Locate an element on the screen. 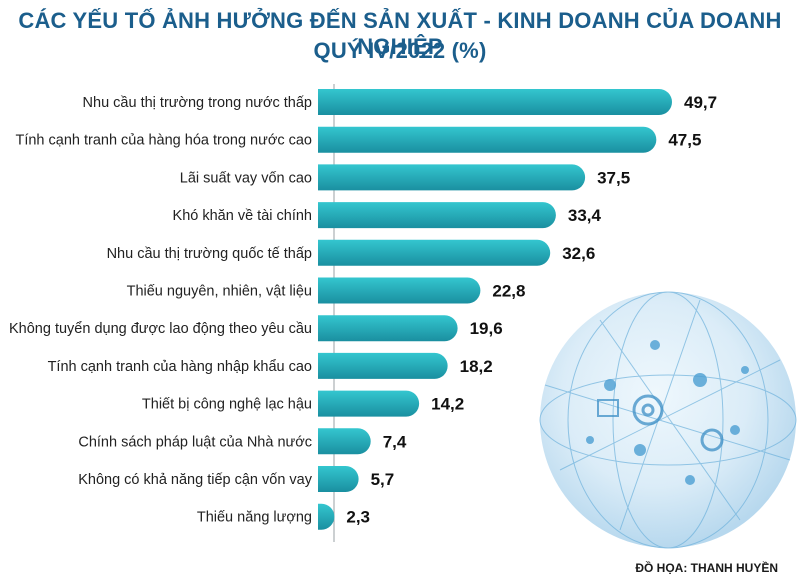  value-label: 22,8 is located at coordinates (508, 291).